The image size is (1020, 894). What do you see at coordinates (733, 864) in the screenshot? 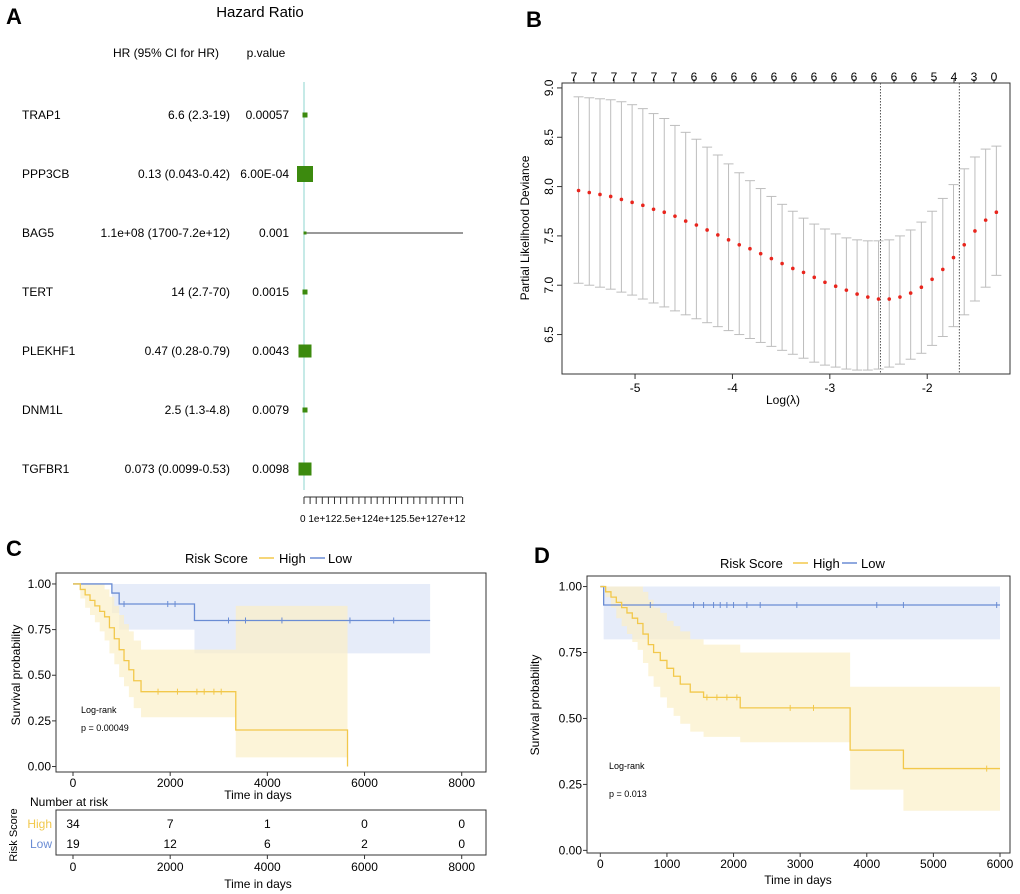
I see `km-xtick-label: 2000` at bounding box center [733, 864].